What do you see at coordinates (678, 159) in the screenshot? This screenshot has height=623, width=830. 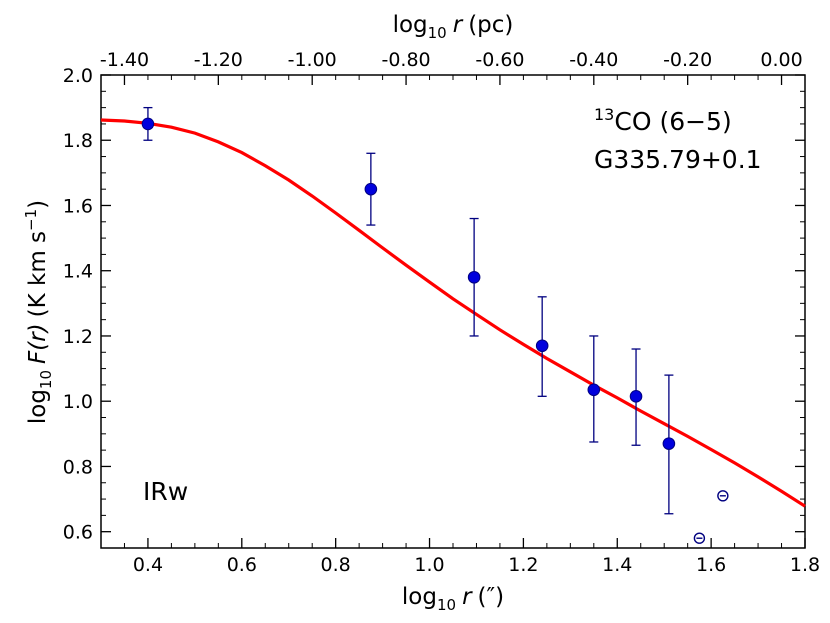 I see `source-label: G335.79+0.1` at bounding box center [678, 159].